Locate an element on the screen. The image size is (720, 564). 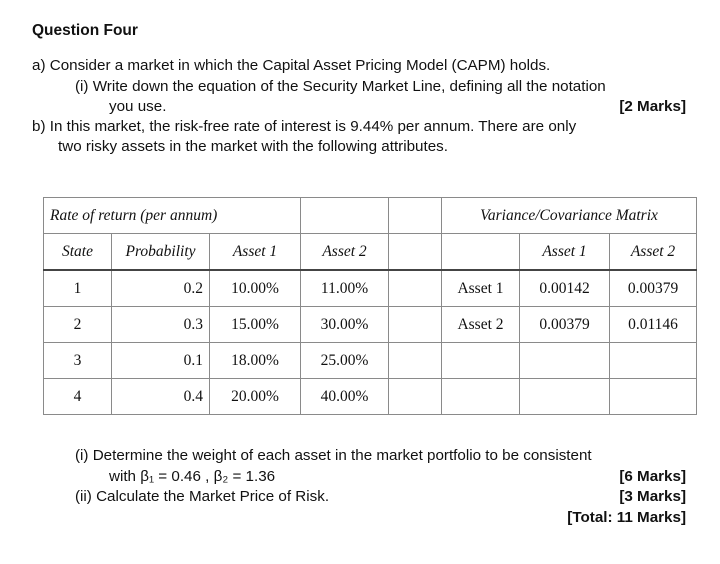
asset2-return-cell: 11.00% is located at coordinates (344, 288).